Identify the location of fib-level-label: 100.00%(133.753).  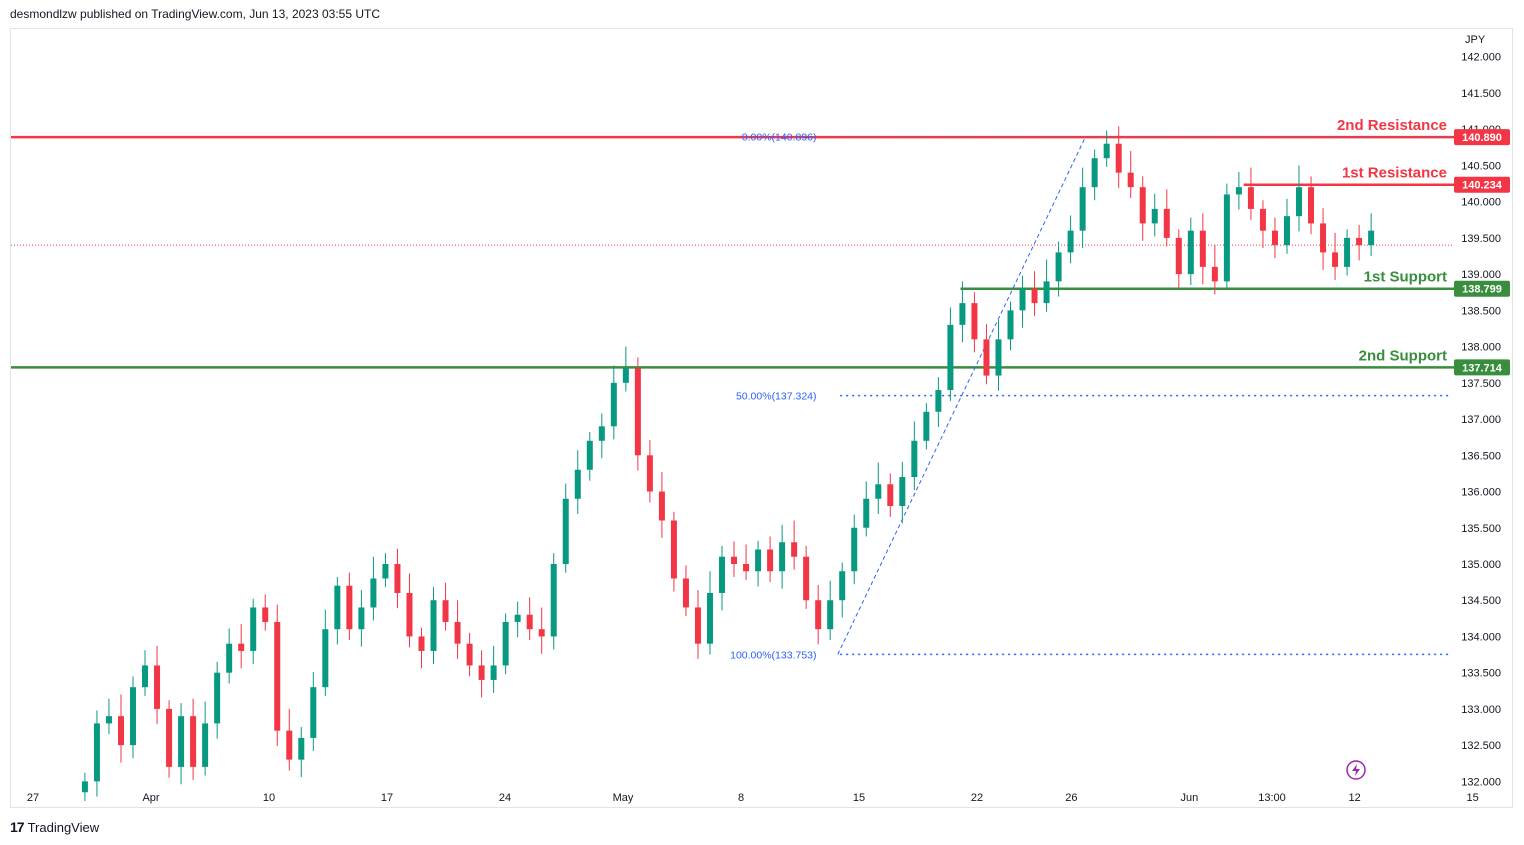
(773, 655).